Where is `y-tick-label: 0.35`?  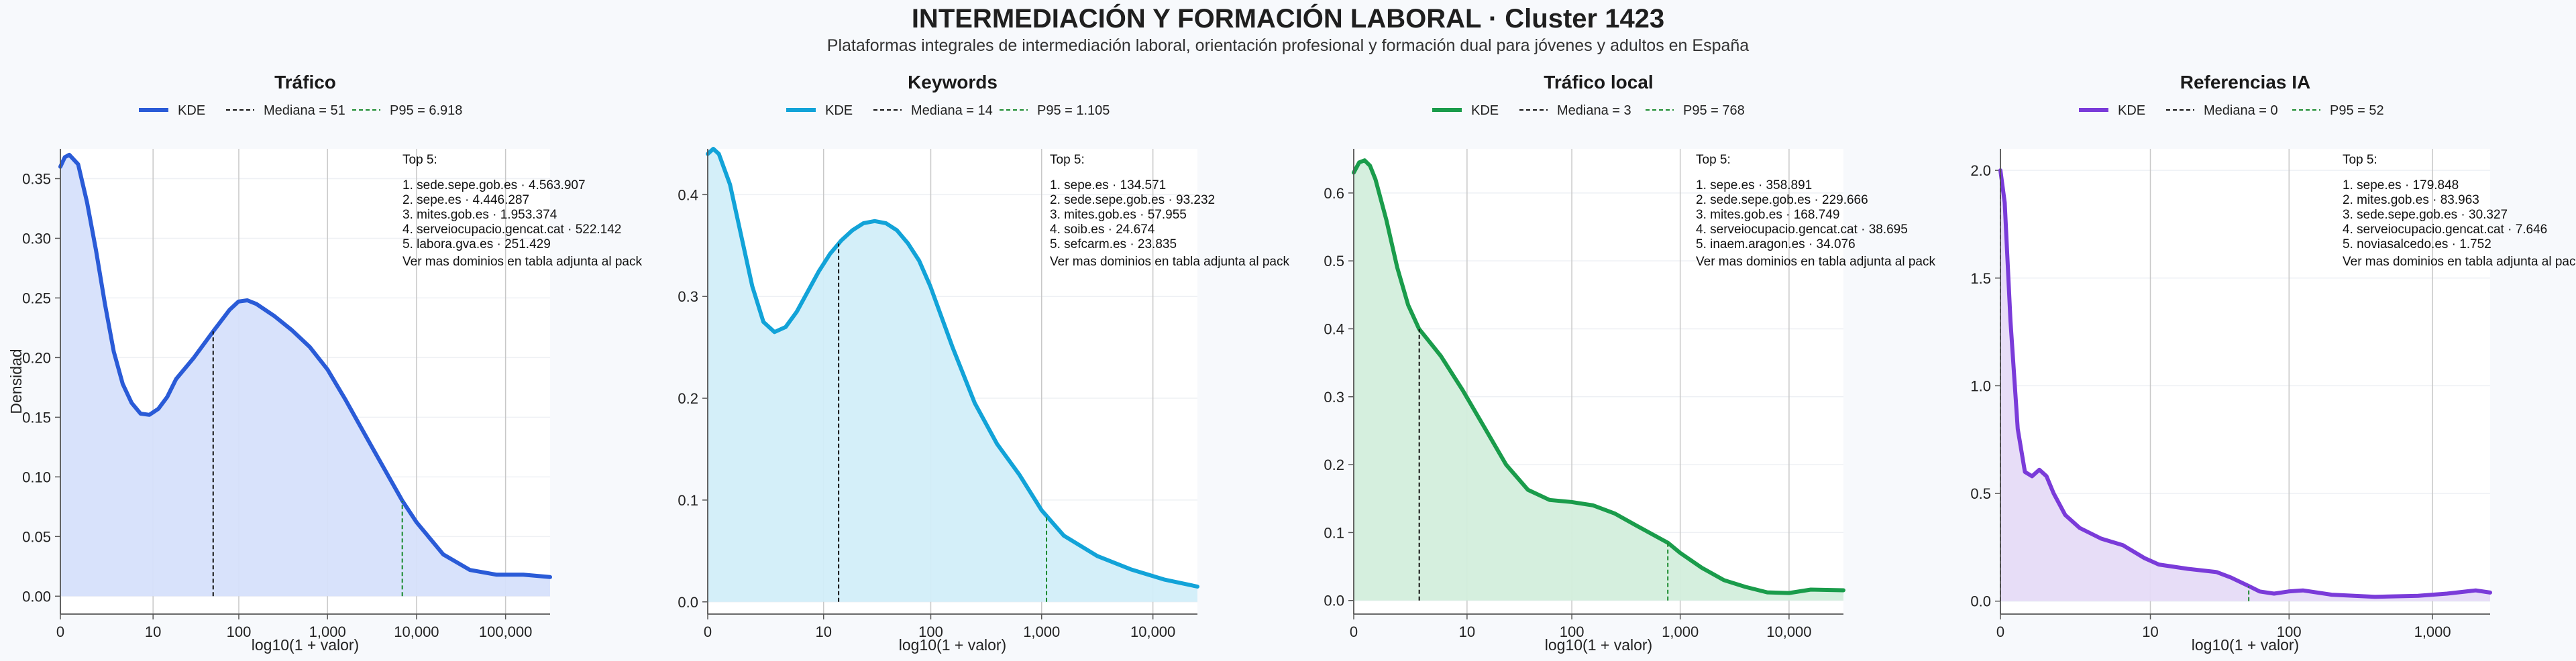 y-tick-label: 0.35 is located at coordinates (36, 178).